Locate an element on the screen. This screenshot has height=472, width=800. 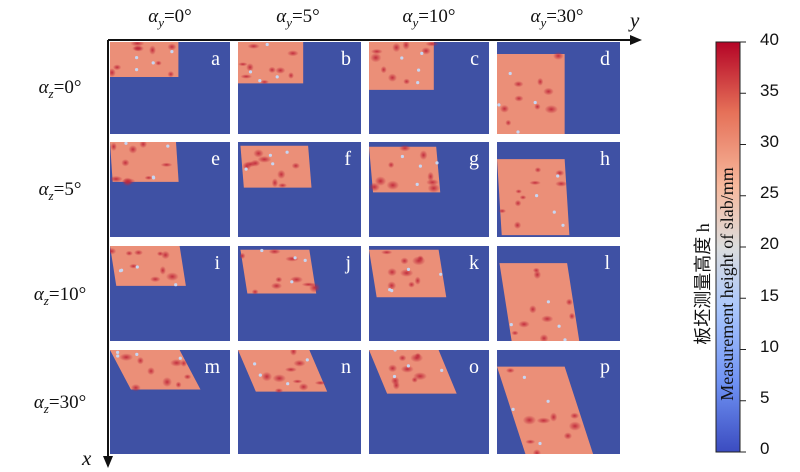
panel-n: n is located at coordinates (299, 402).